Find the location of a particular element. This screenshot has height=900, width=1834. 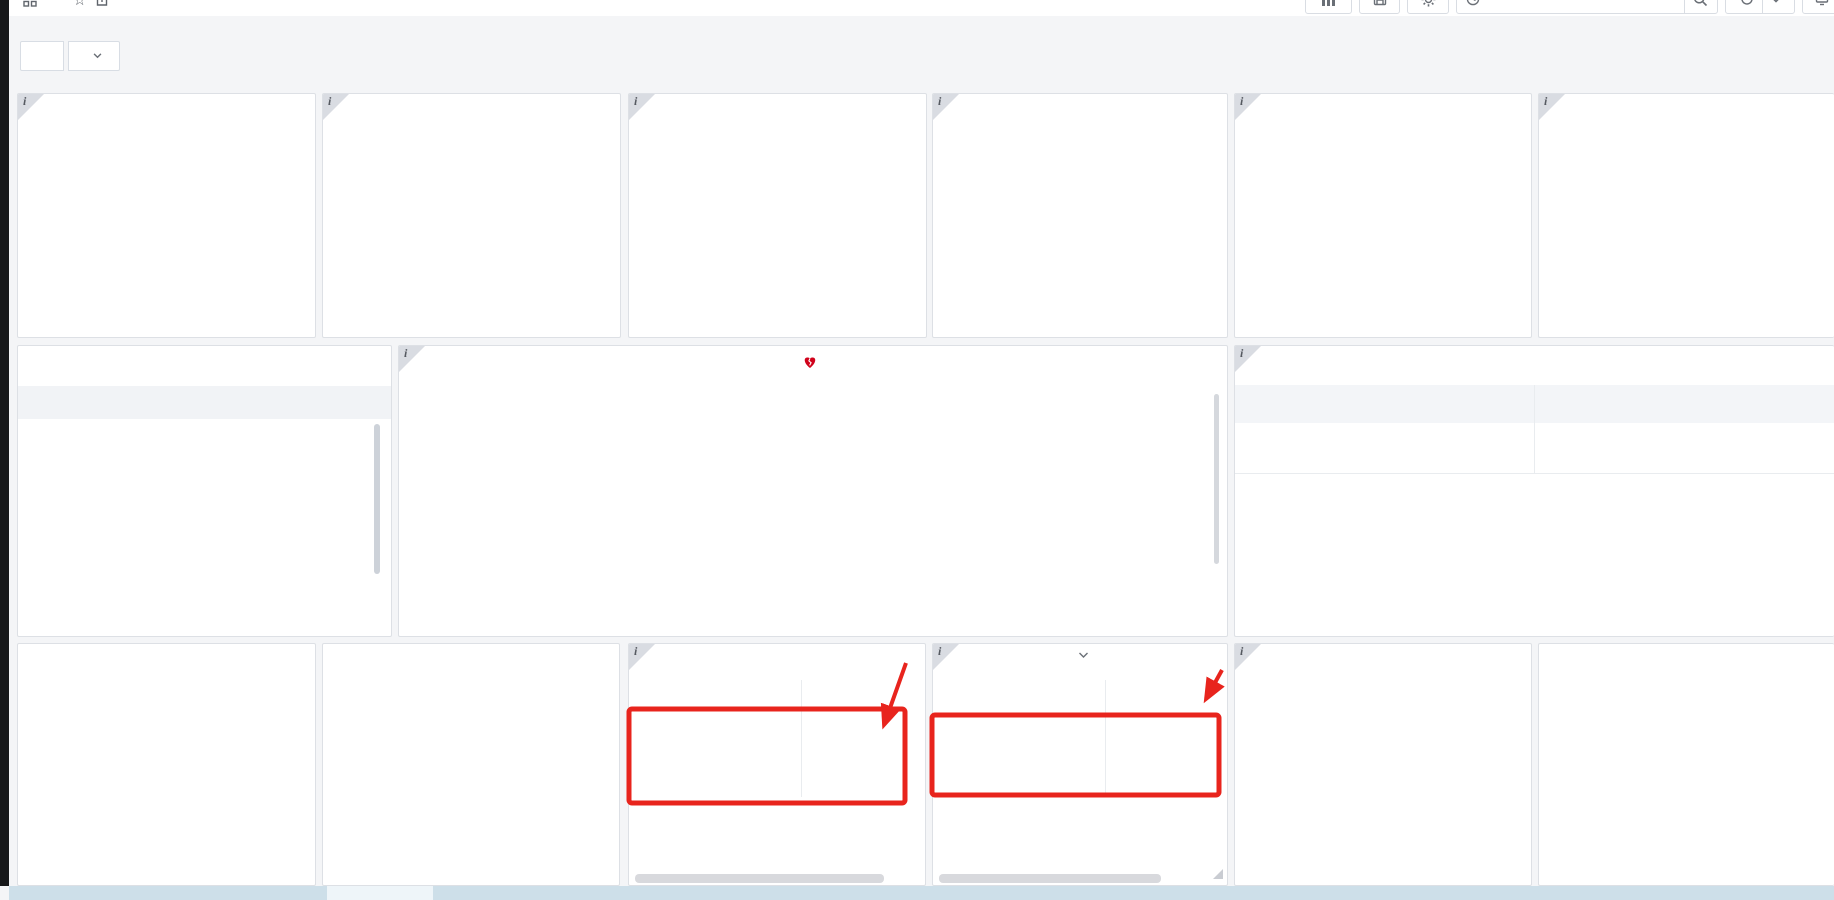

regions-sparkline is located at coordinates (1383, 261).